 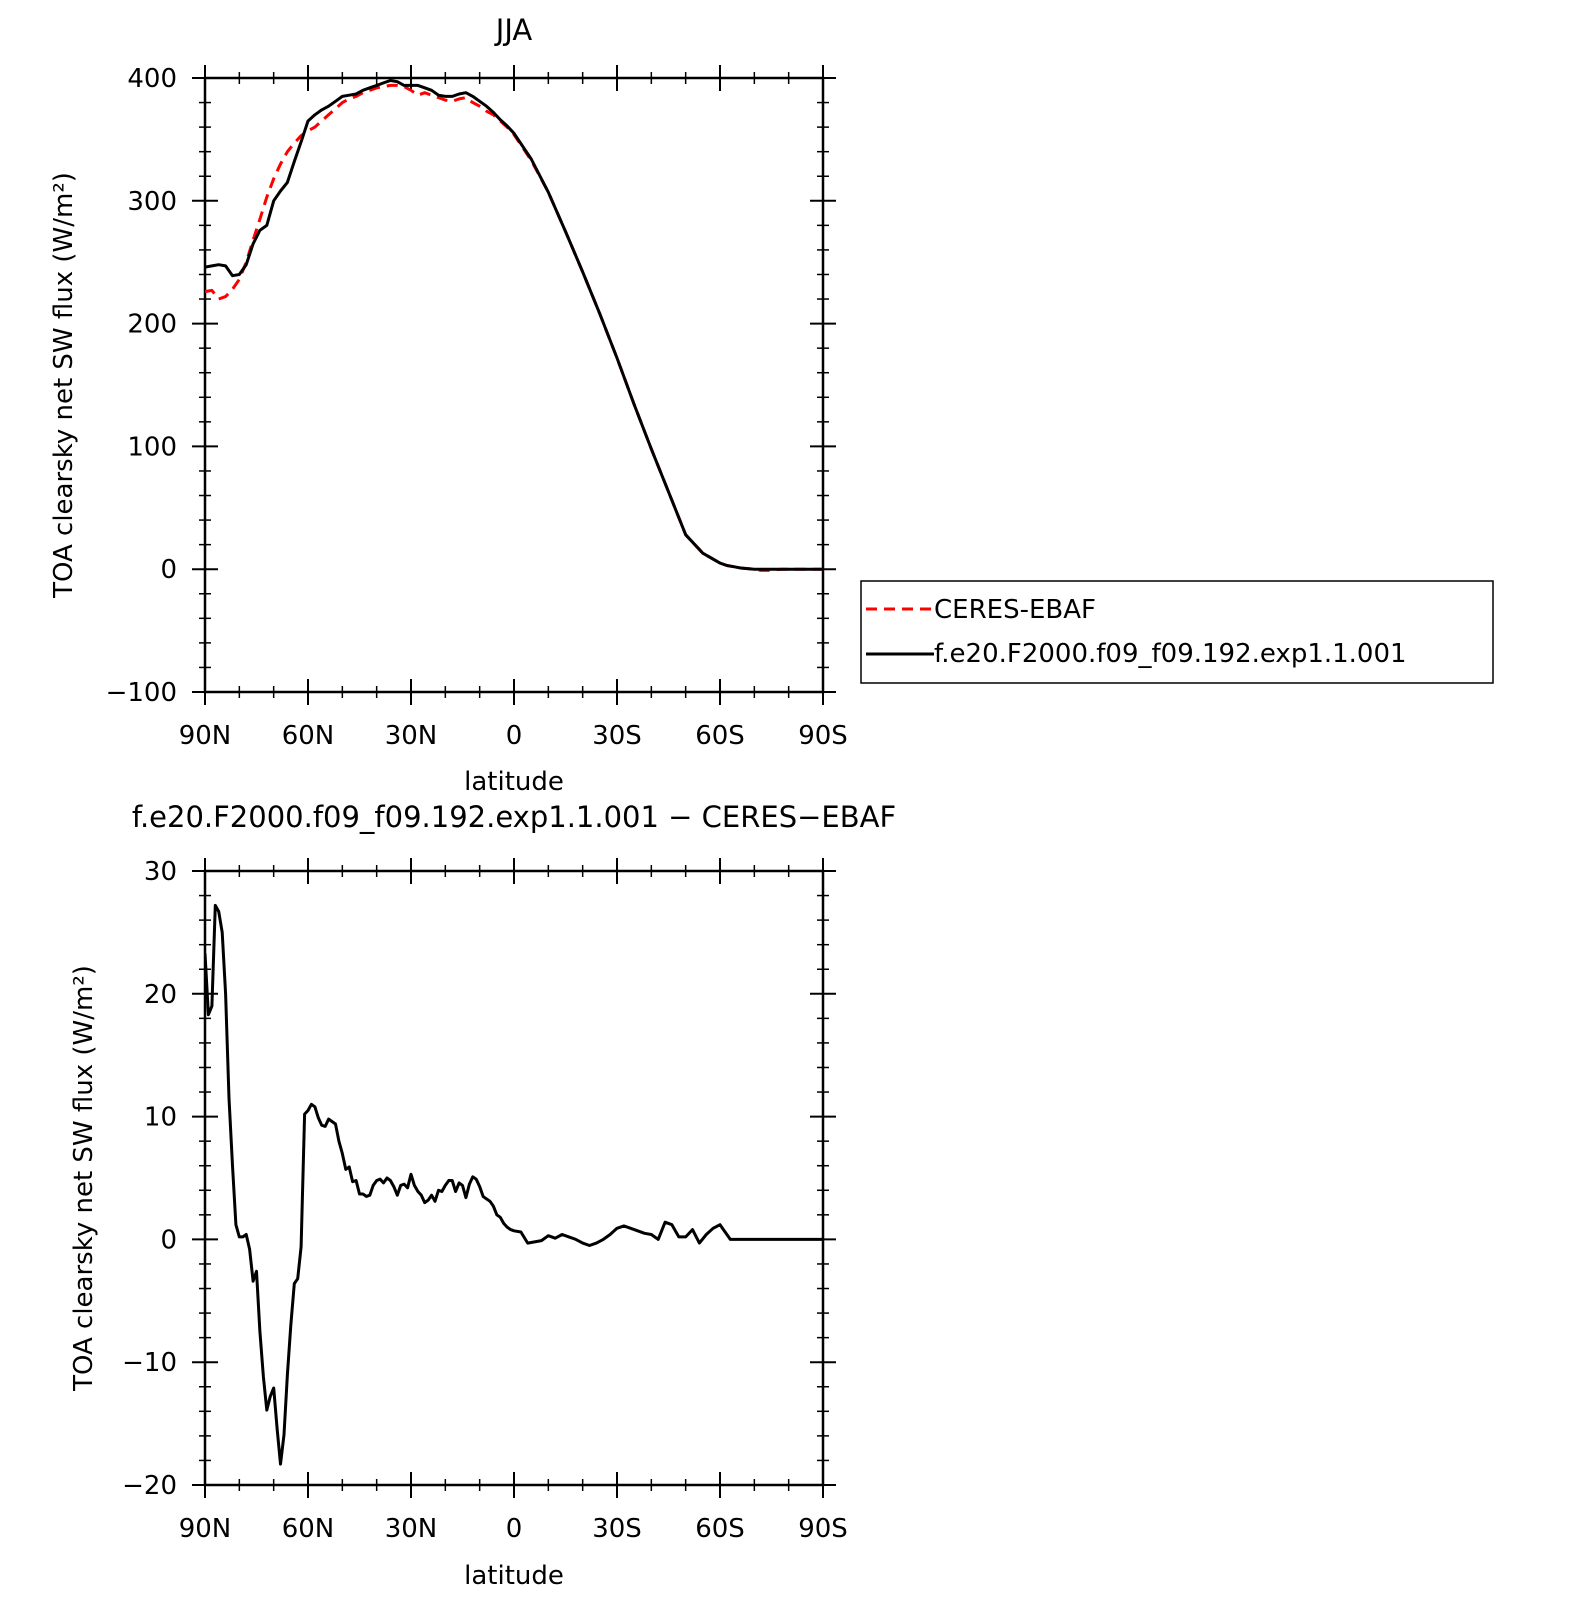 I want to click on y-tick-label: 200, so click(x=152, y=325).